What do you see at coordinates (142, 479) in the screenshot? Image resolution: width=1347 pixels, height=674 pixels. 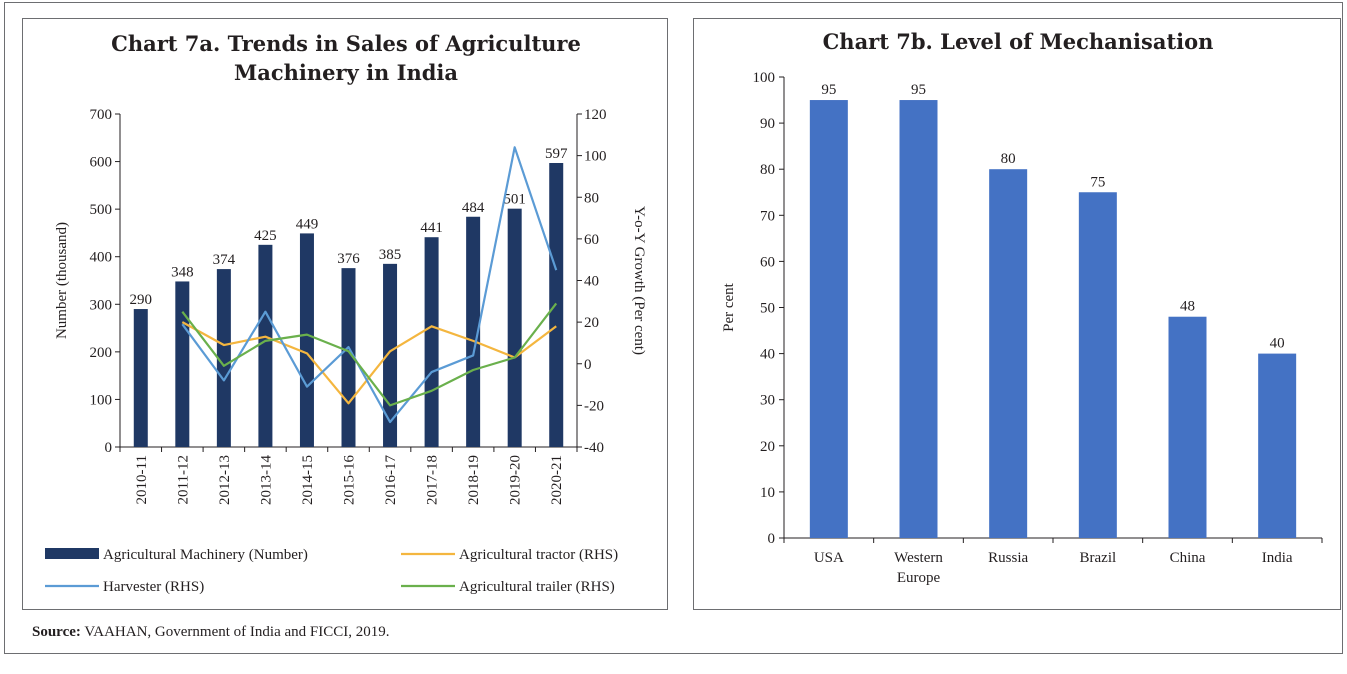 I see `x-tick-label: 2010-11` at bounding box center [142, 479].